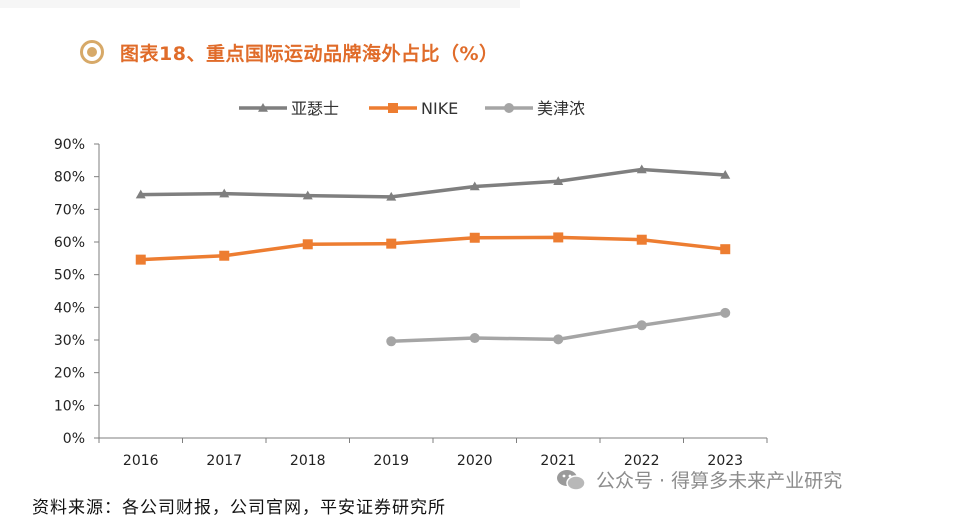 The height and width of the screenshot is (518, 970). I want to click on x-tick-label: 2018, so click(308, 461).